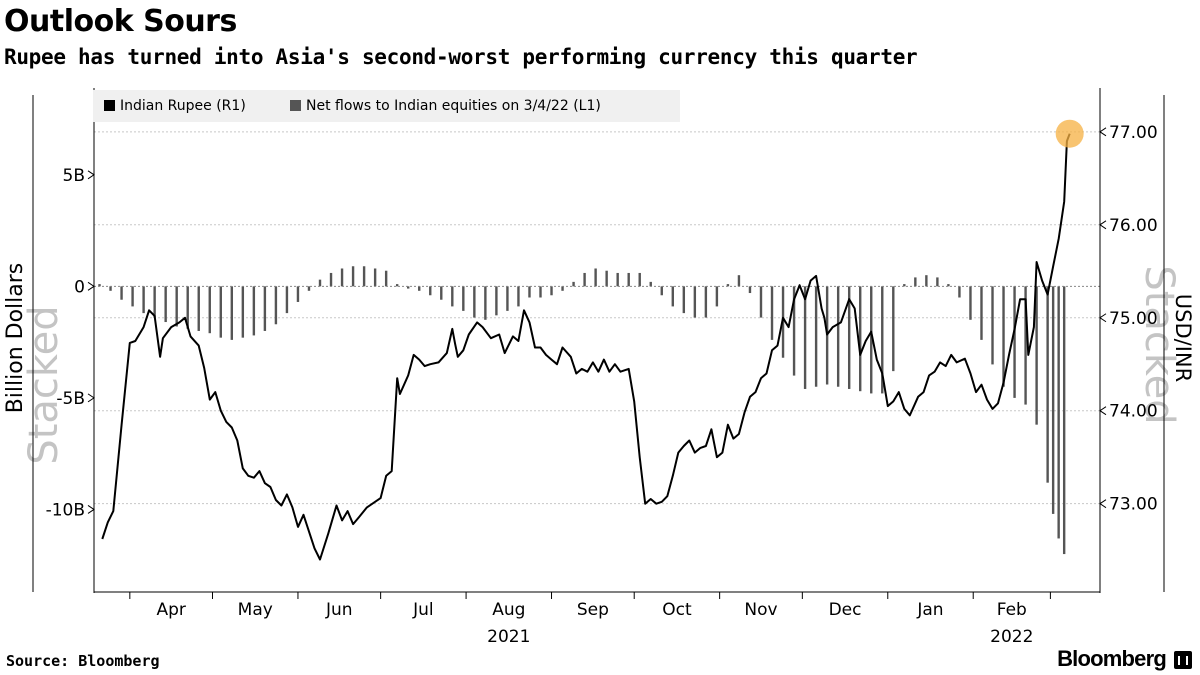  Describe the element at coordinates (593, 610) in the screenshot. I see `x-tick-label: Sep` at that location.